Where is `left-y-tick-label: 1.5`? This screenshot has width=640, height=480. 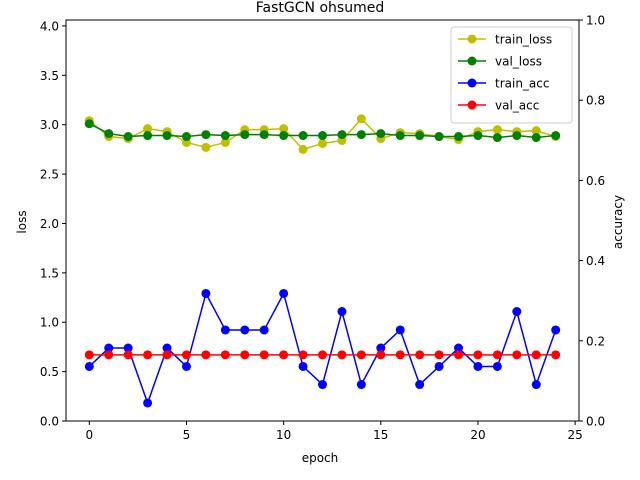 left-y-tick-label: 1.5 is located at coordinates (49, 273).